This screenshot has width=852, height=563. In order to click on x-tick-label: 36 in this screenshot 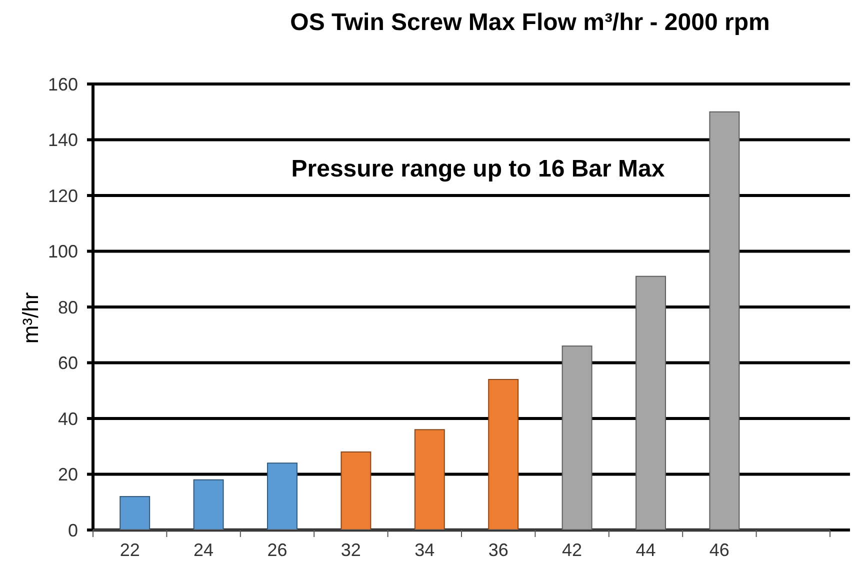, I will do `click(498, 550)`.